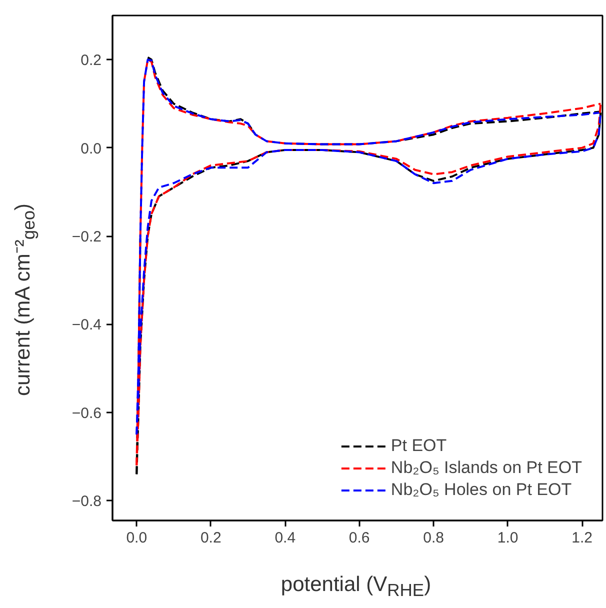 This screenshot has width=606, height=608. I want to click on x-tick-label: 1.2, so click(582, 538).